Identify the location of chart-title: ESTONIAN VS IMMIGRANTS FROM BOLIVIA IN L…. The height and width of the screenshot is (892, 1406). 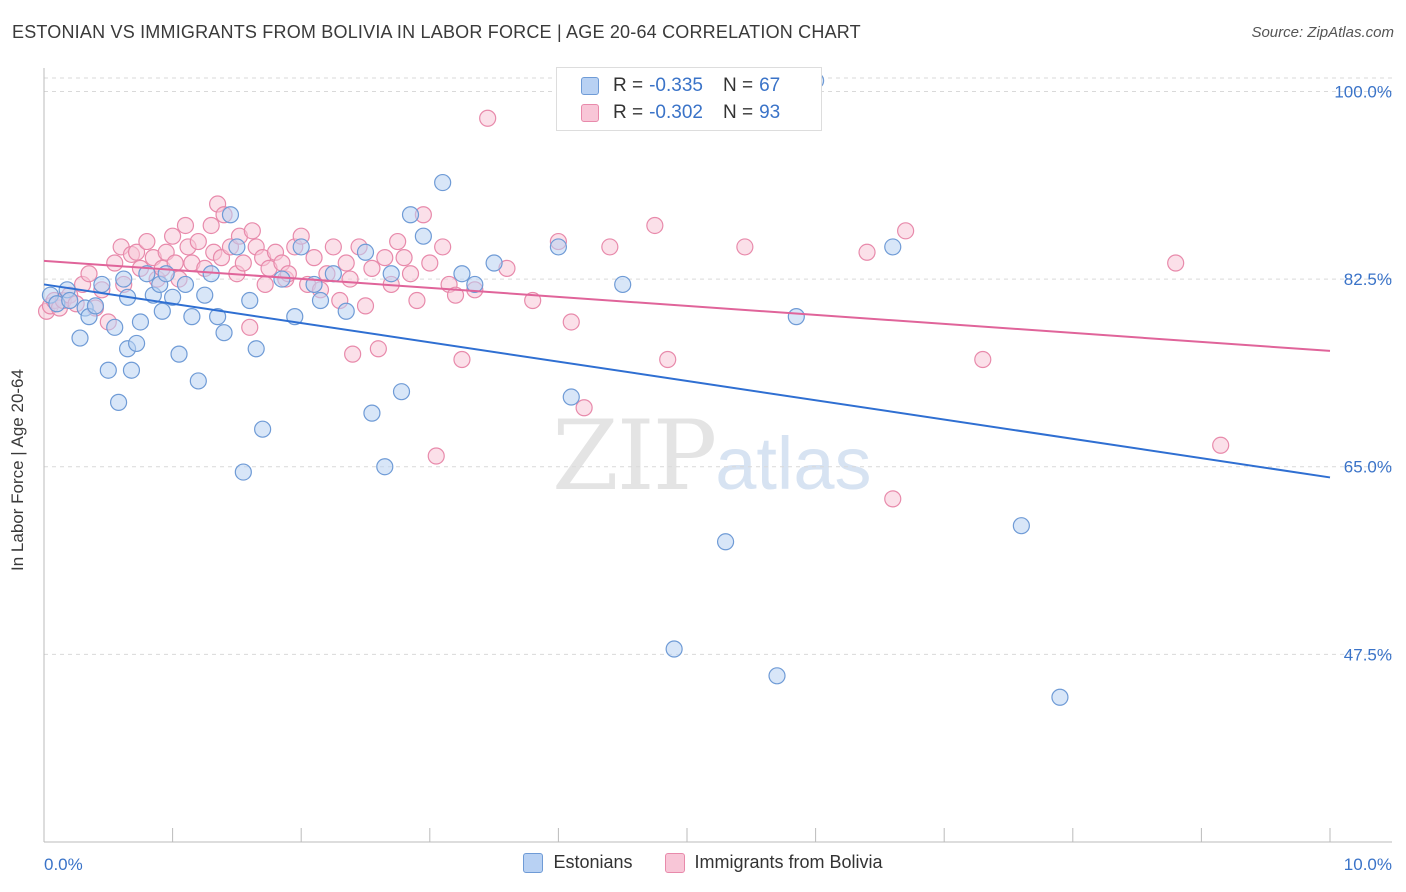
(436, 32).